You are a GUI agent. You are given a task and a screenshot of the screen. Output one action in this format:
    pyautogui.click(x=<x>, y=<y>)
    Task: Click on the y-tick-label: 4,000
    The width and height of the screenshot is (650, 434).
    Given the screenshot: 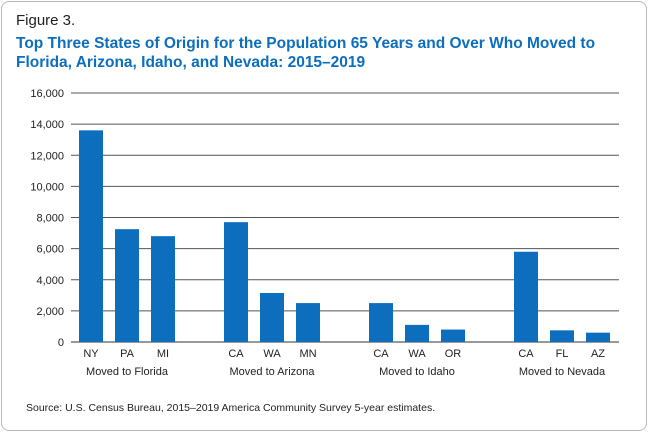 What is the action you would take?
    pyautogui.click(x=50, y=281)
    